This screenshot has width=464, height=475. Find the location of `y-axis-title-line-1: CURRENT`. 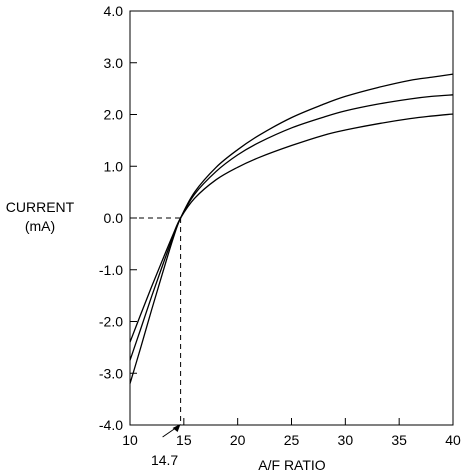

y-axis-title-line-1: CURRENT is located at coordinates (40, 207).